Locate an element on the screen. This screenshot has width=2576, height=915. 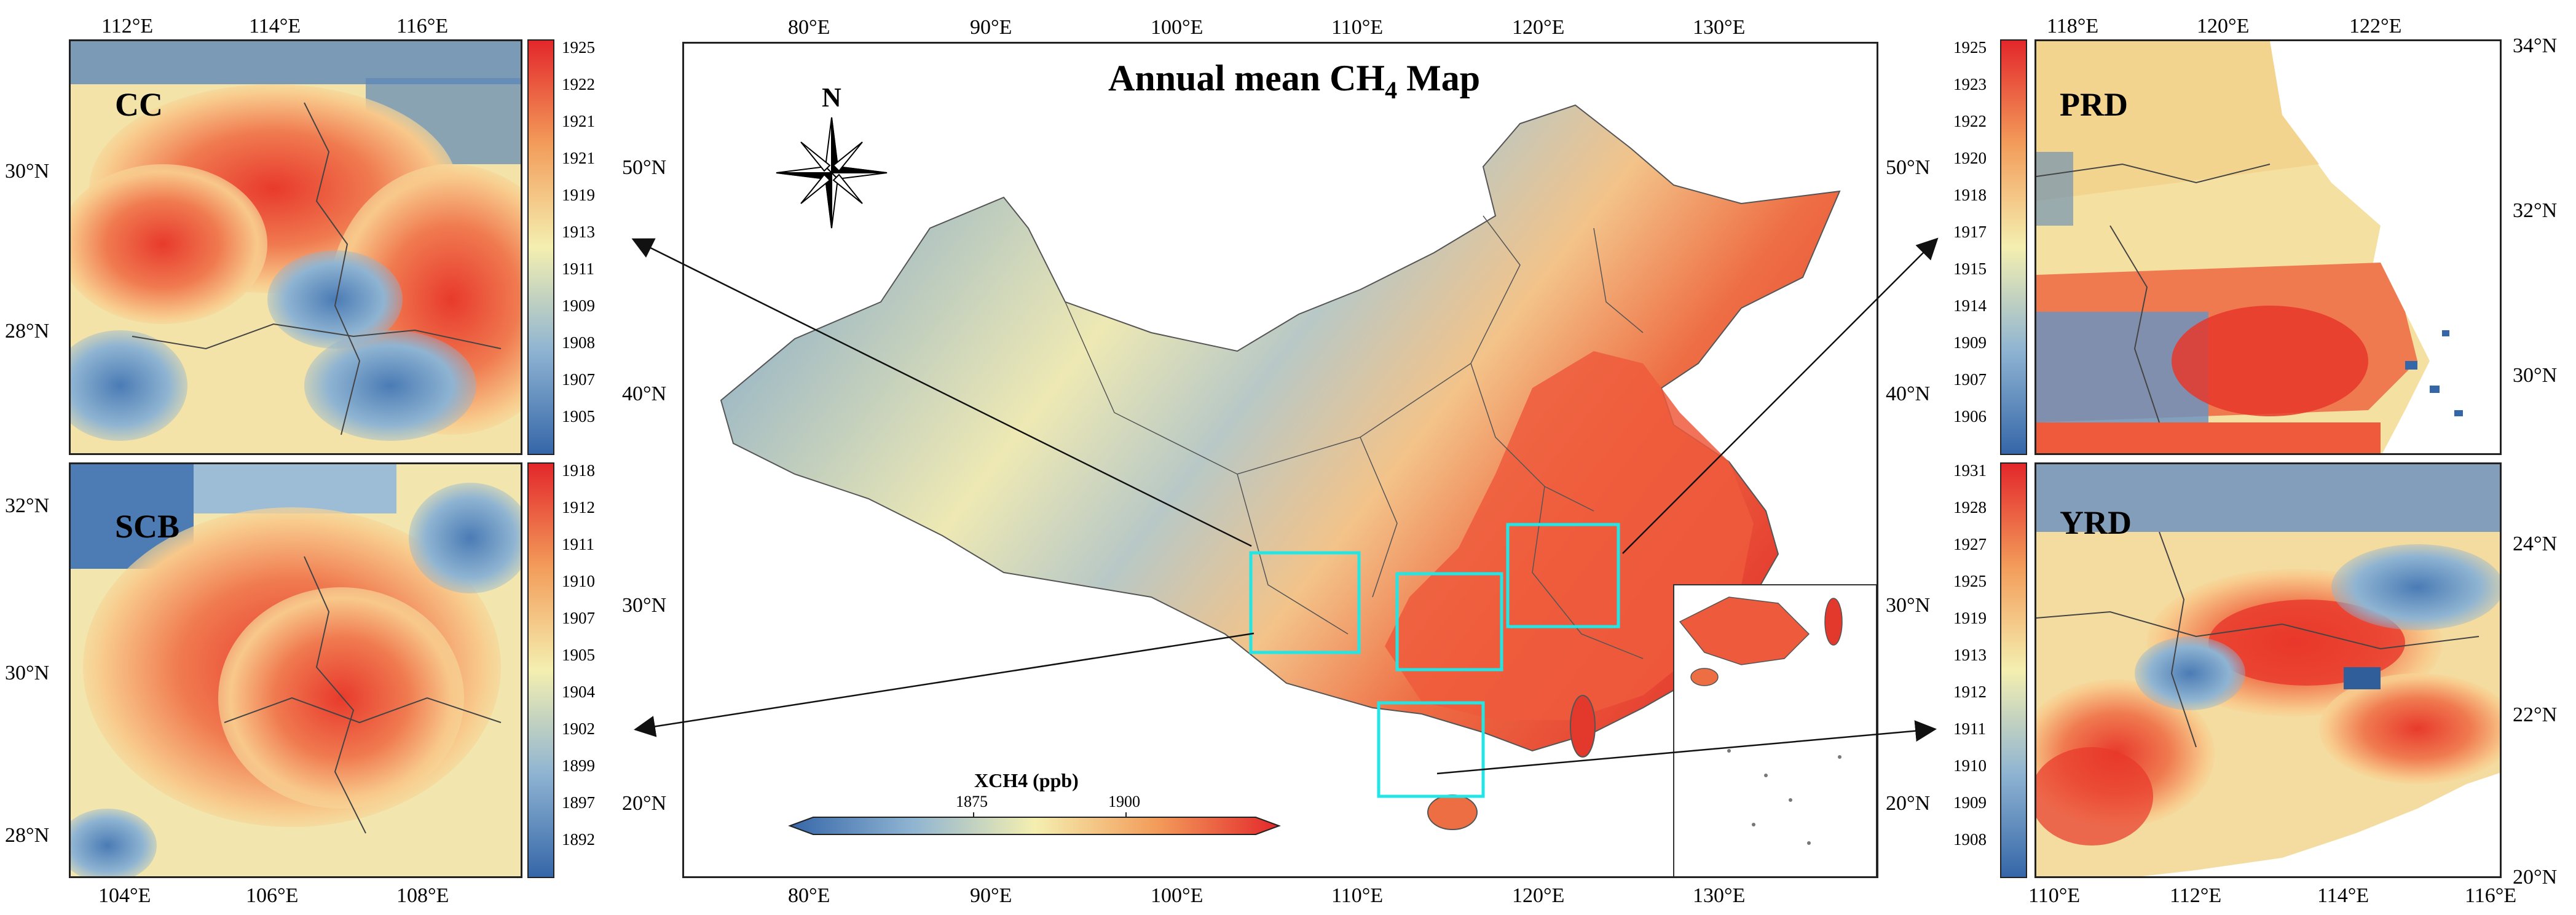
scb-heatmap is located at coordinates (296, 670).